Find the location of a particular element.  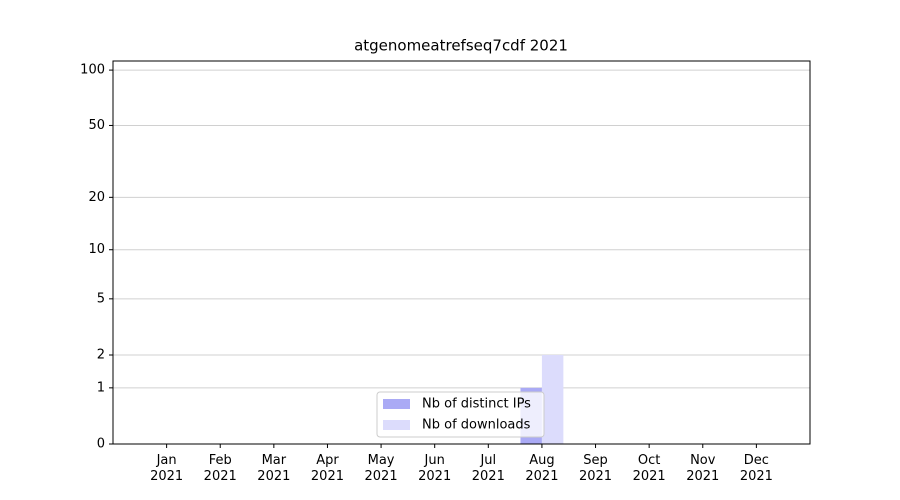

y-tick-label: 5 is located at coordinates (101, 298).